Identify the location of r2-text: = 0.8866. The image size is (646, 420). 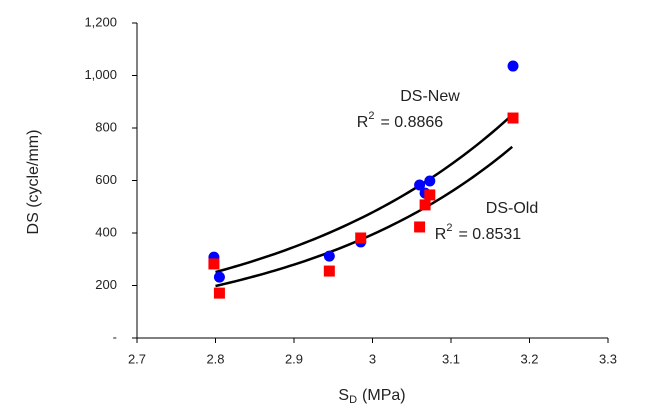
(411, 122).